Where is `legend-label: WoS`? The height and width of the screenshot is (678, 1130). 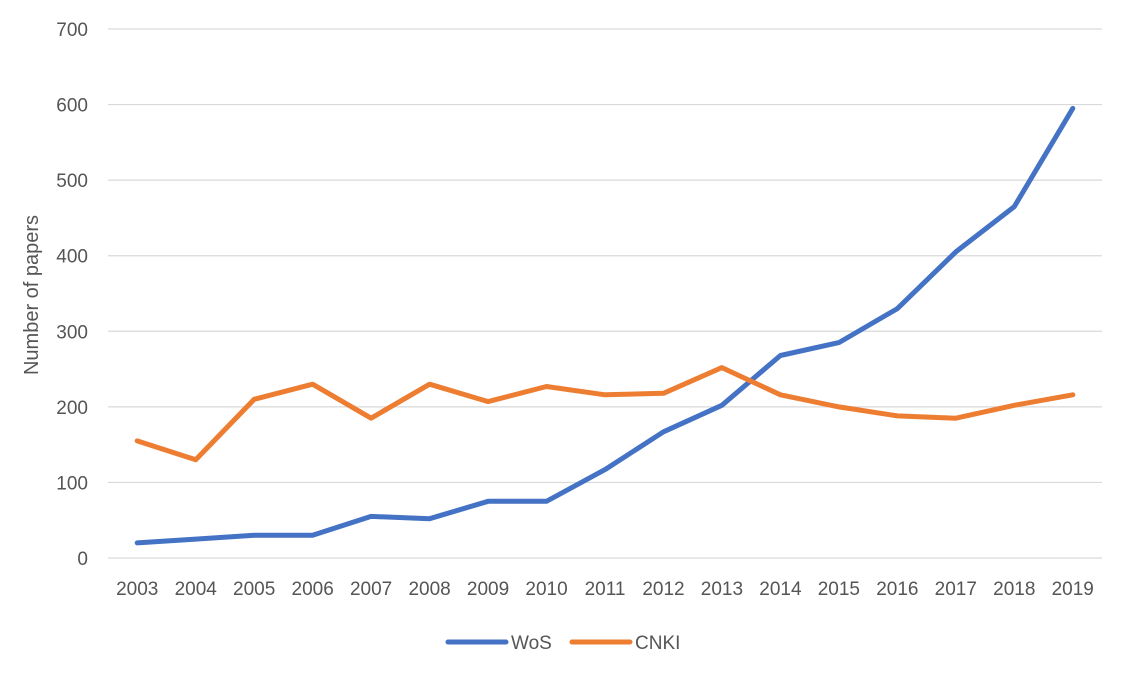
legend-label: WoS is located at coordinates (531, 643).